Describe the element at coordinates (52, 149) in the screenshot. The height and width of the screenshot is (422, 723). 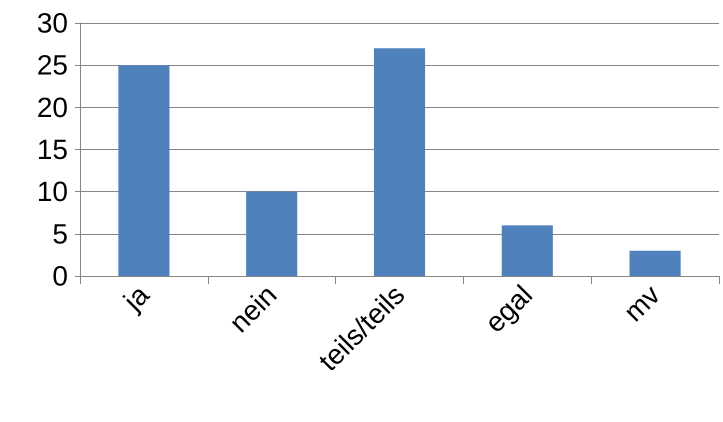
I see `y-tick-label: 15` at that location.